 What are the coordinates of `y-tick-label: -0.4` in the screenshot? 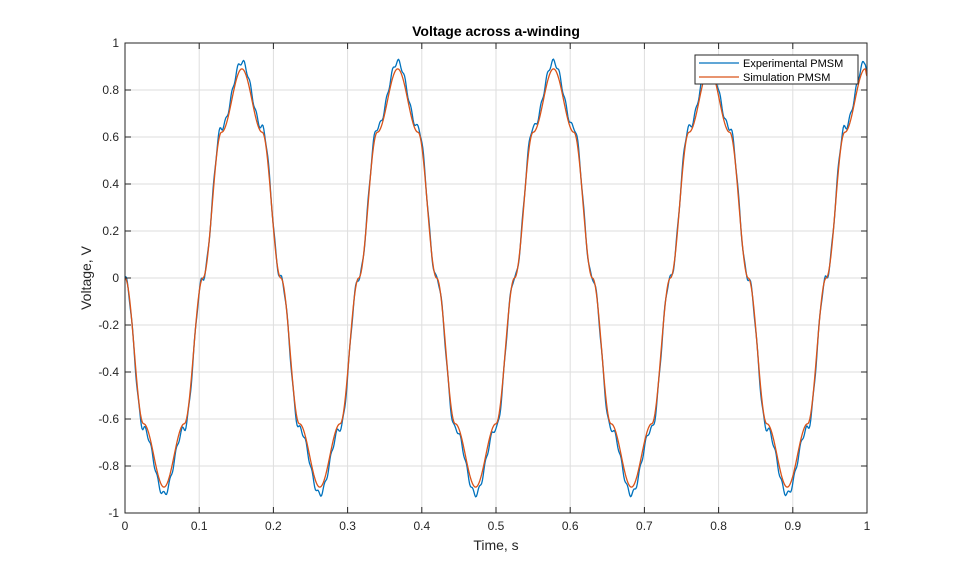 It's located at (108, 372).